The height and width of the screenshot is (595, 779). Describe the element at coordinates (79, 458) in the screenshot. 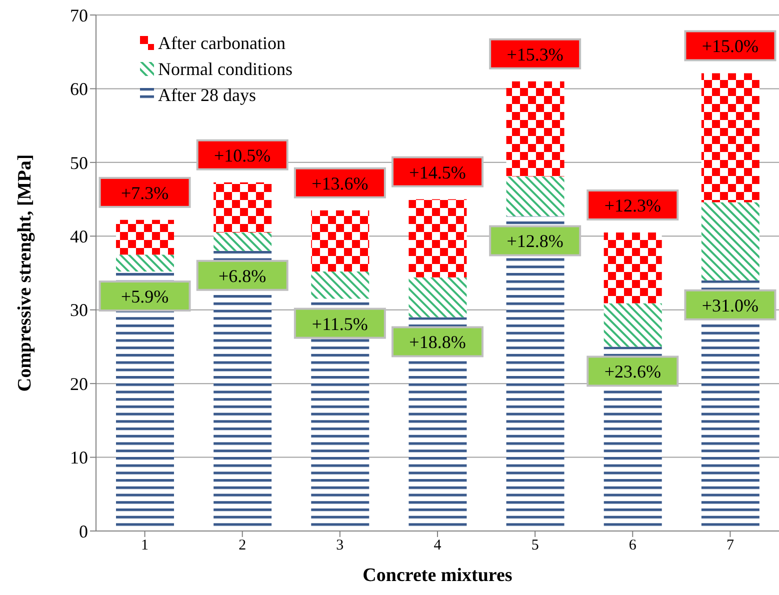

I see `y-tick-label: 10` at that location.